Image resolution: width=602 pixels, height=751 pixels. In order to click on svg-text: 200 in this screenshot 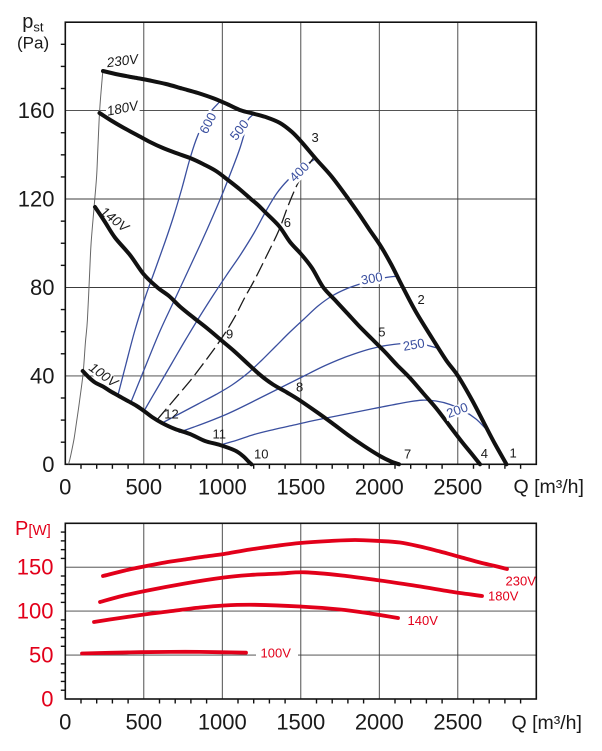, I will do `click(457, 410)`.